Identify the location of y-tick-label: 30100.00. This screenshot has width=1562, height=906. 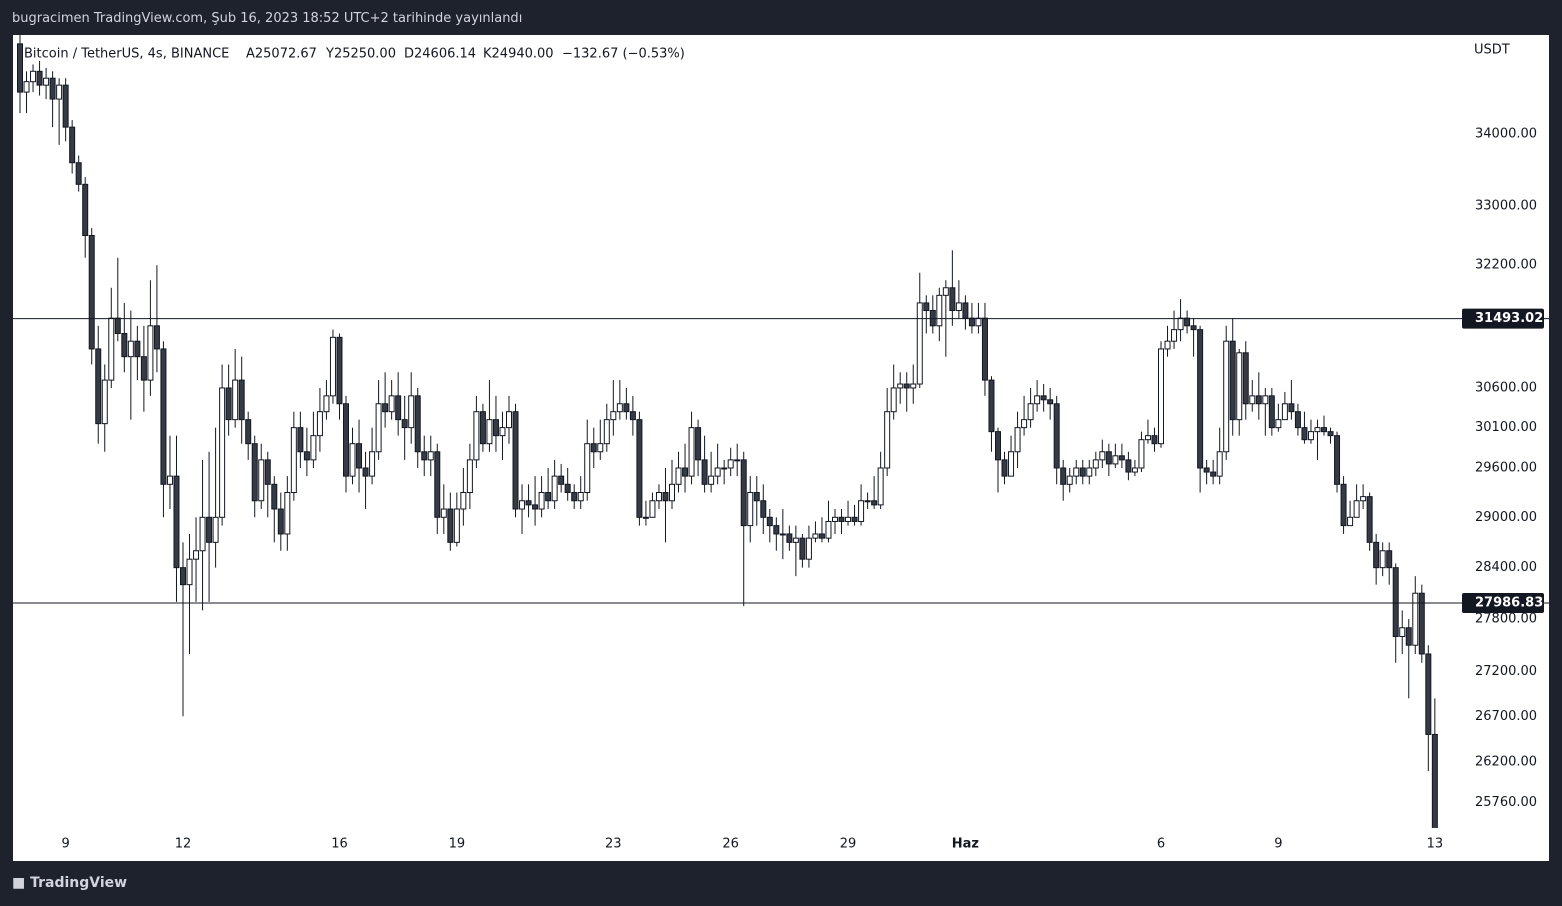
(1506, 427).